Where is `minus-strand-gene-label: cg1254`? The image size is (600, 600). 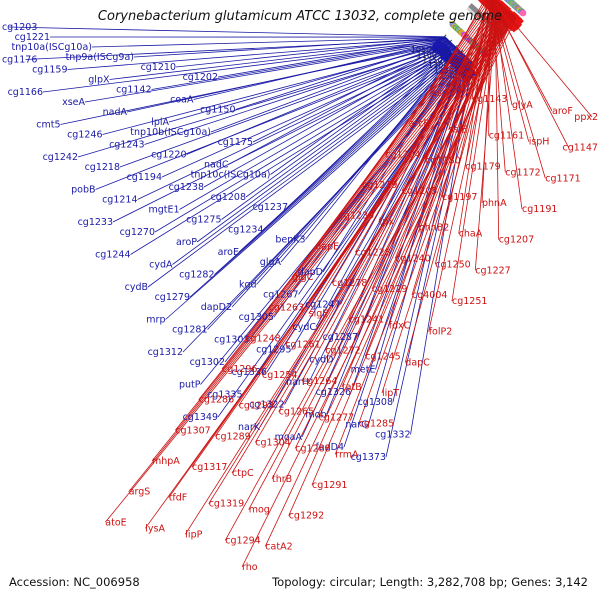 minus-strand-gene-label: cg1254 is located at coordinates (279, 375).